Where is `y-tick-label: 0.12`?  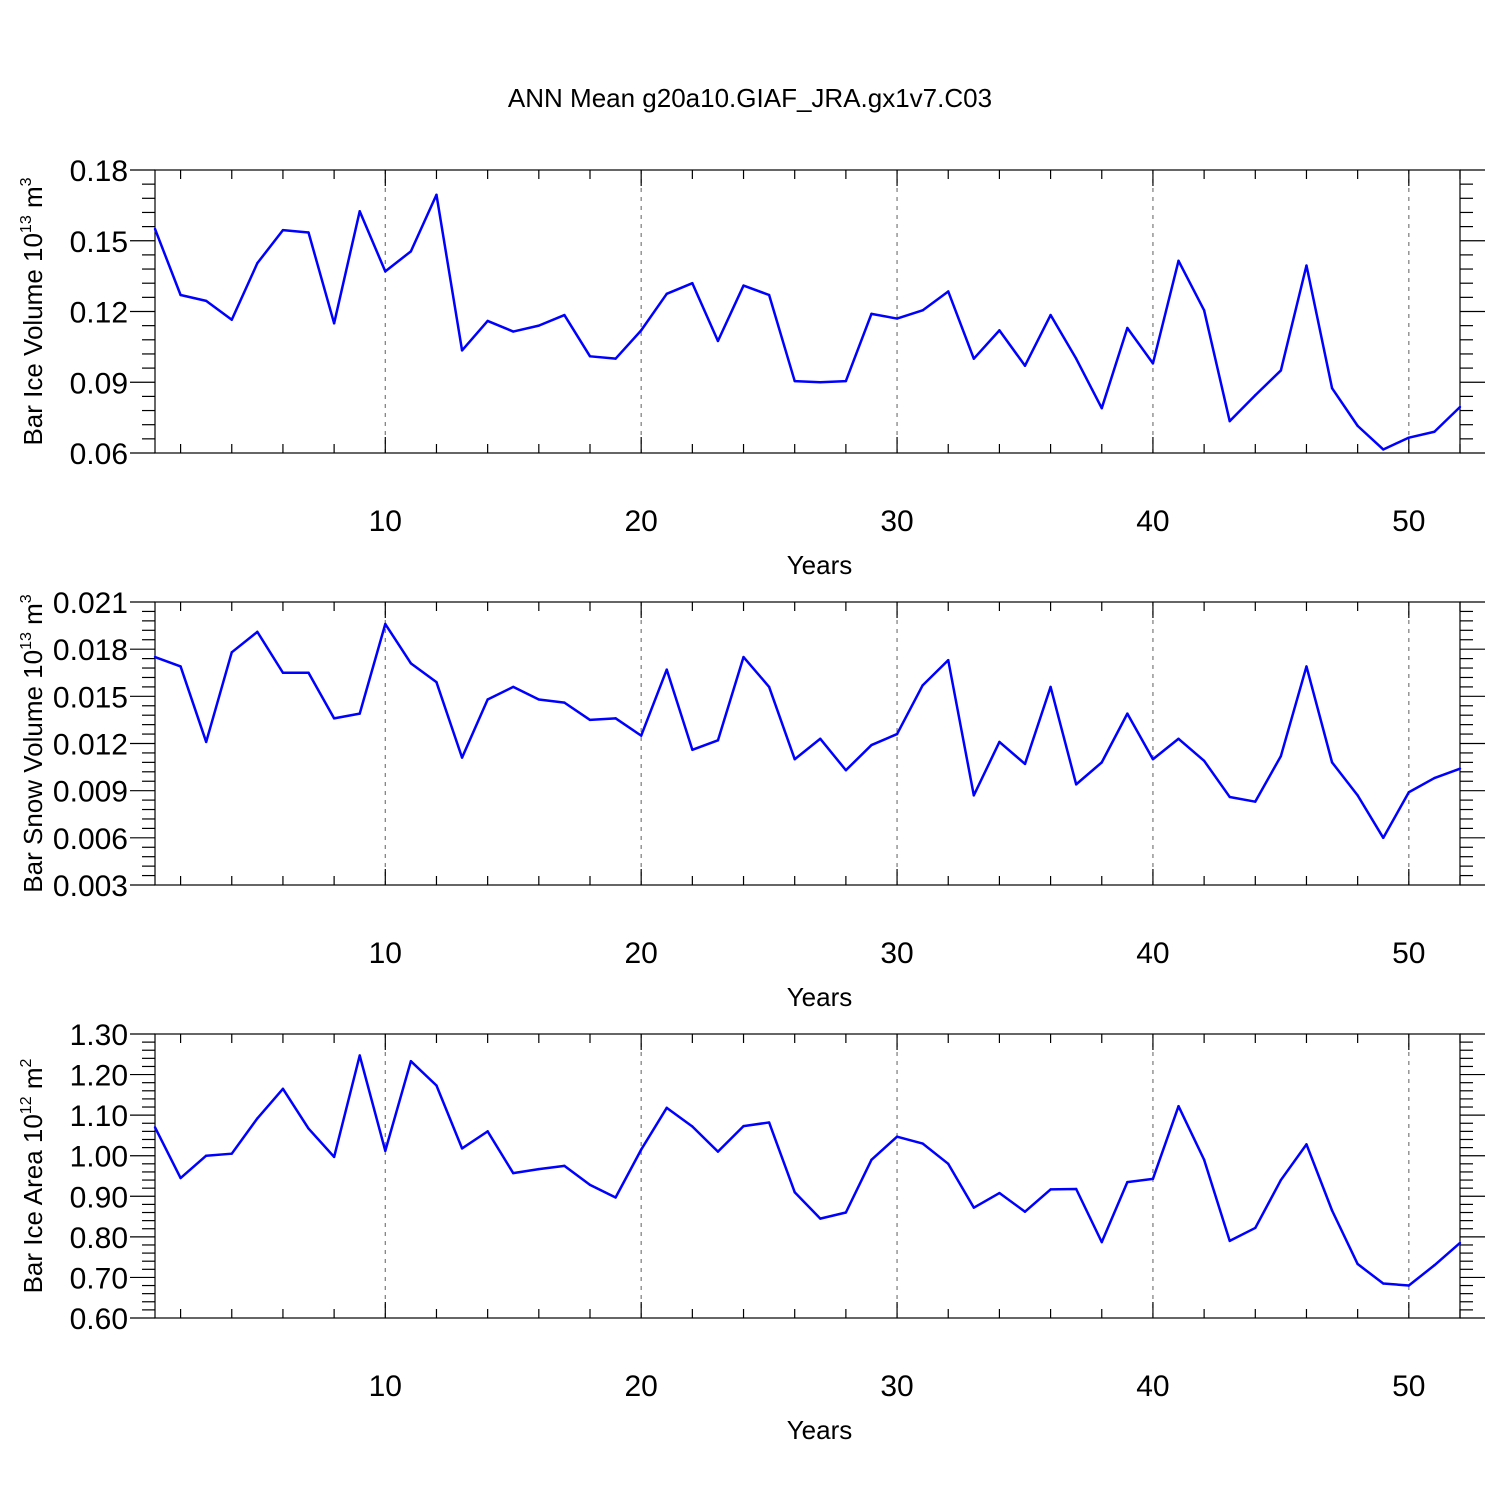
y-tick-label: 0.12 is located at coordinates (99, 313).